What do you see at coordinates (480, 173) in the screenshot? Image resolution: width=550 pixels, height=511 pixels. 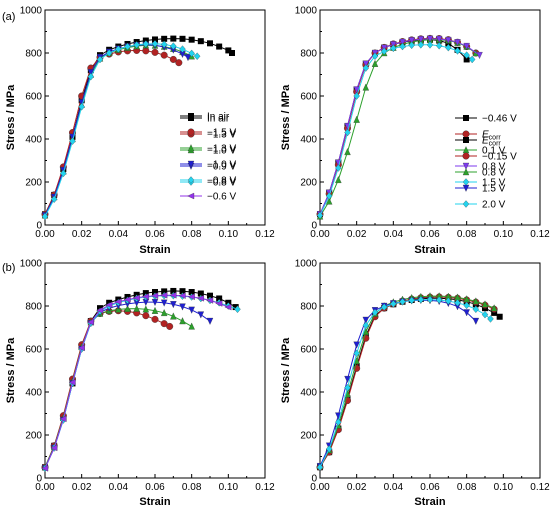 I see `legend-entry: 0.8 V` at bounding box center [480, 173].